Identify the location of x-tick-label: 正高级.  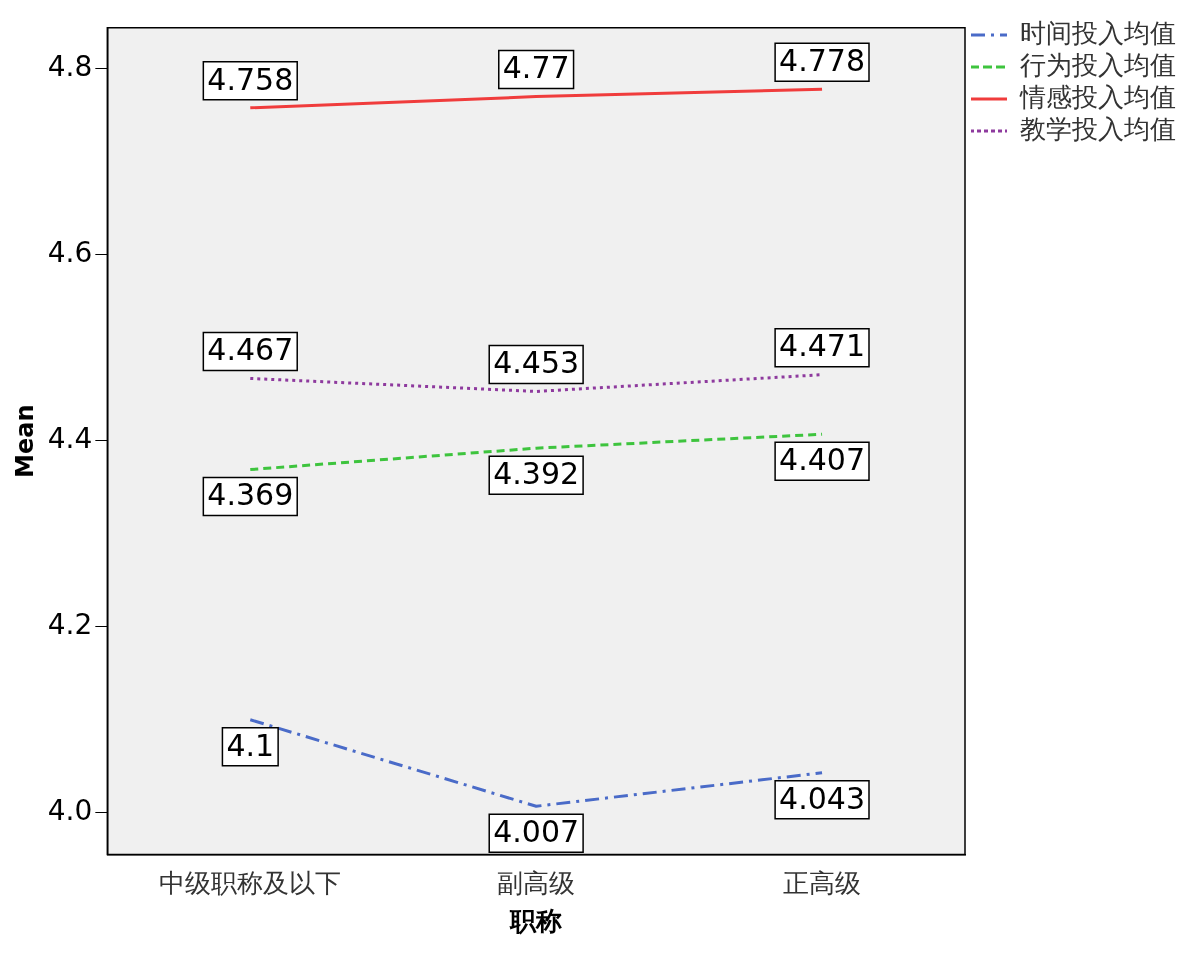
(822, 882).